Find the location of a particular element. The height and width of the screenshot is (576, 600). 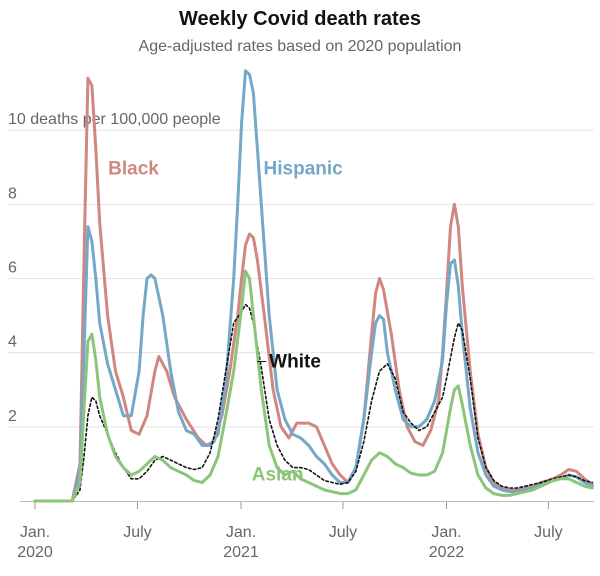

series-label-asian: Asian is located at coordinates (278, 475).